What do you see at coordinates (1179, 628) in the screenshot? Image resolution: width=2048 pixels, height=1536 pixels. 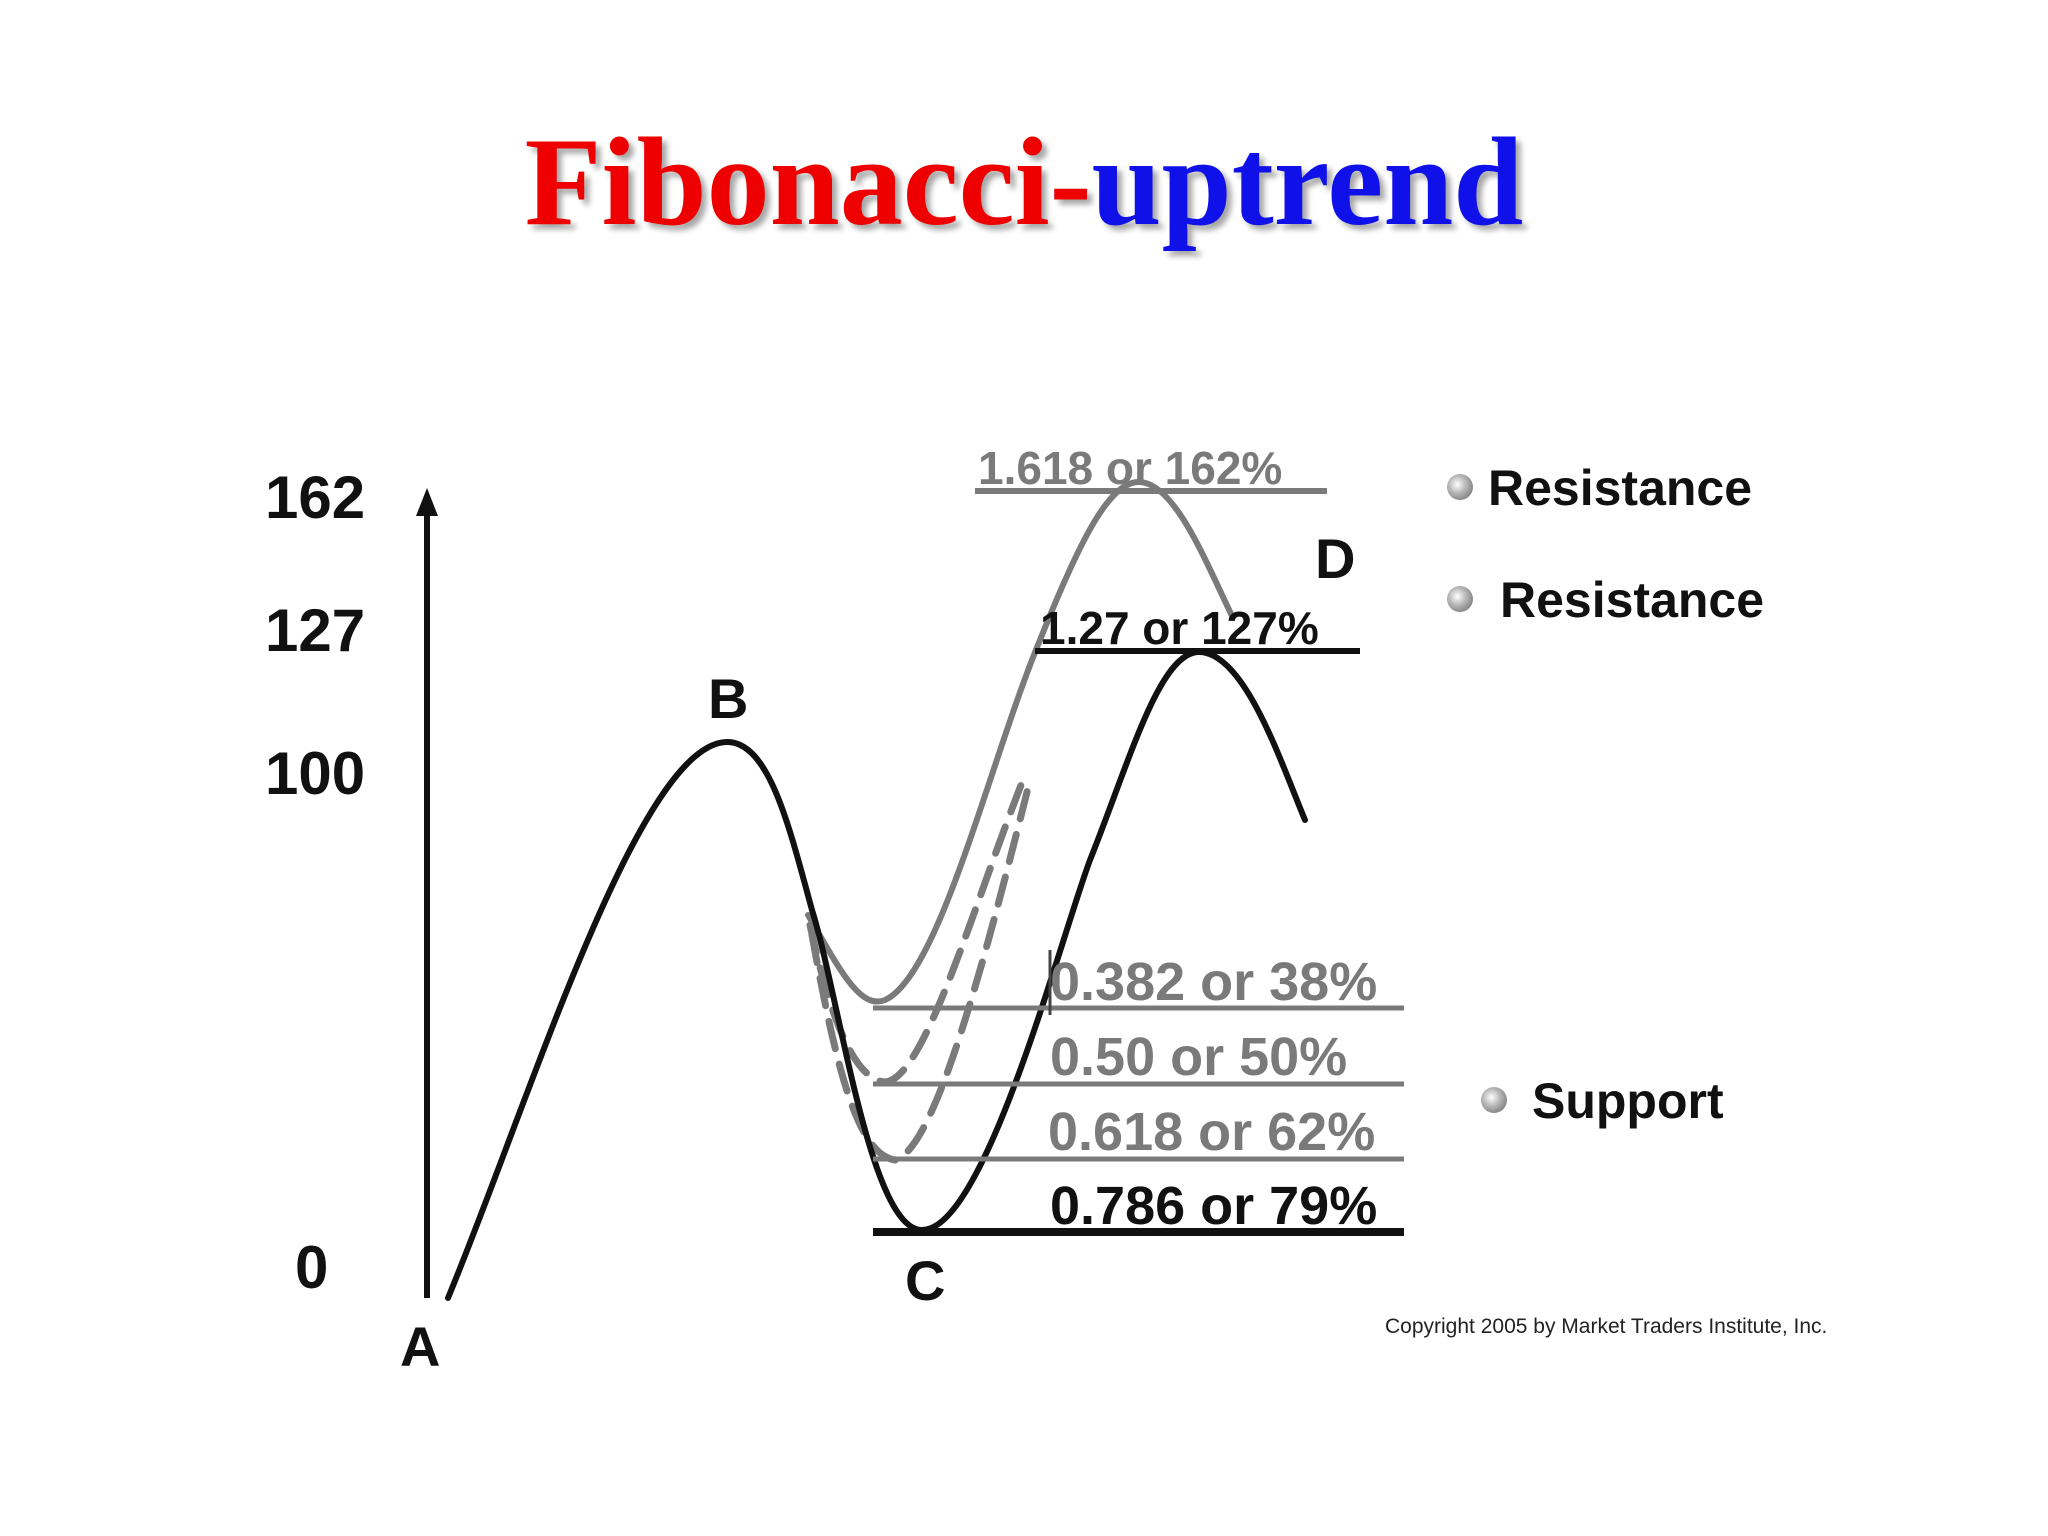 I see `level-label-127: 1.27 or 127%` at bounding box center [1179, 628].